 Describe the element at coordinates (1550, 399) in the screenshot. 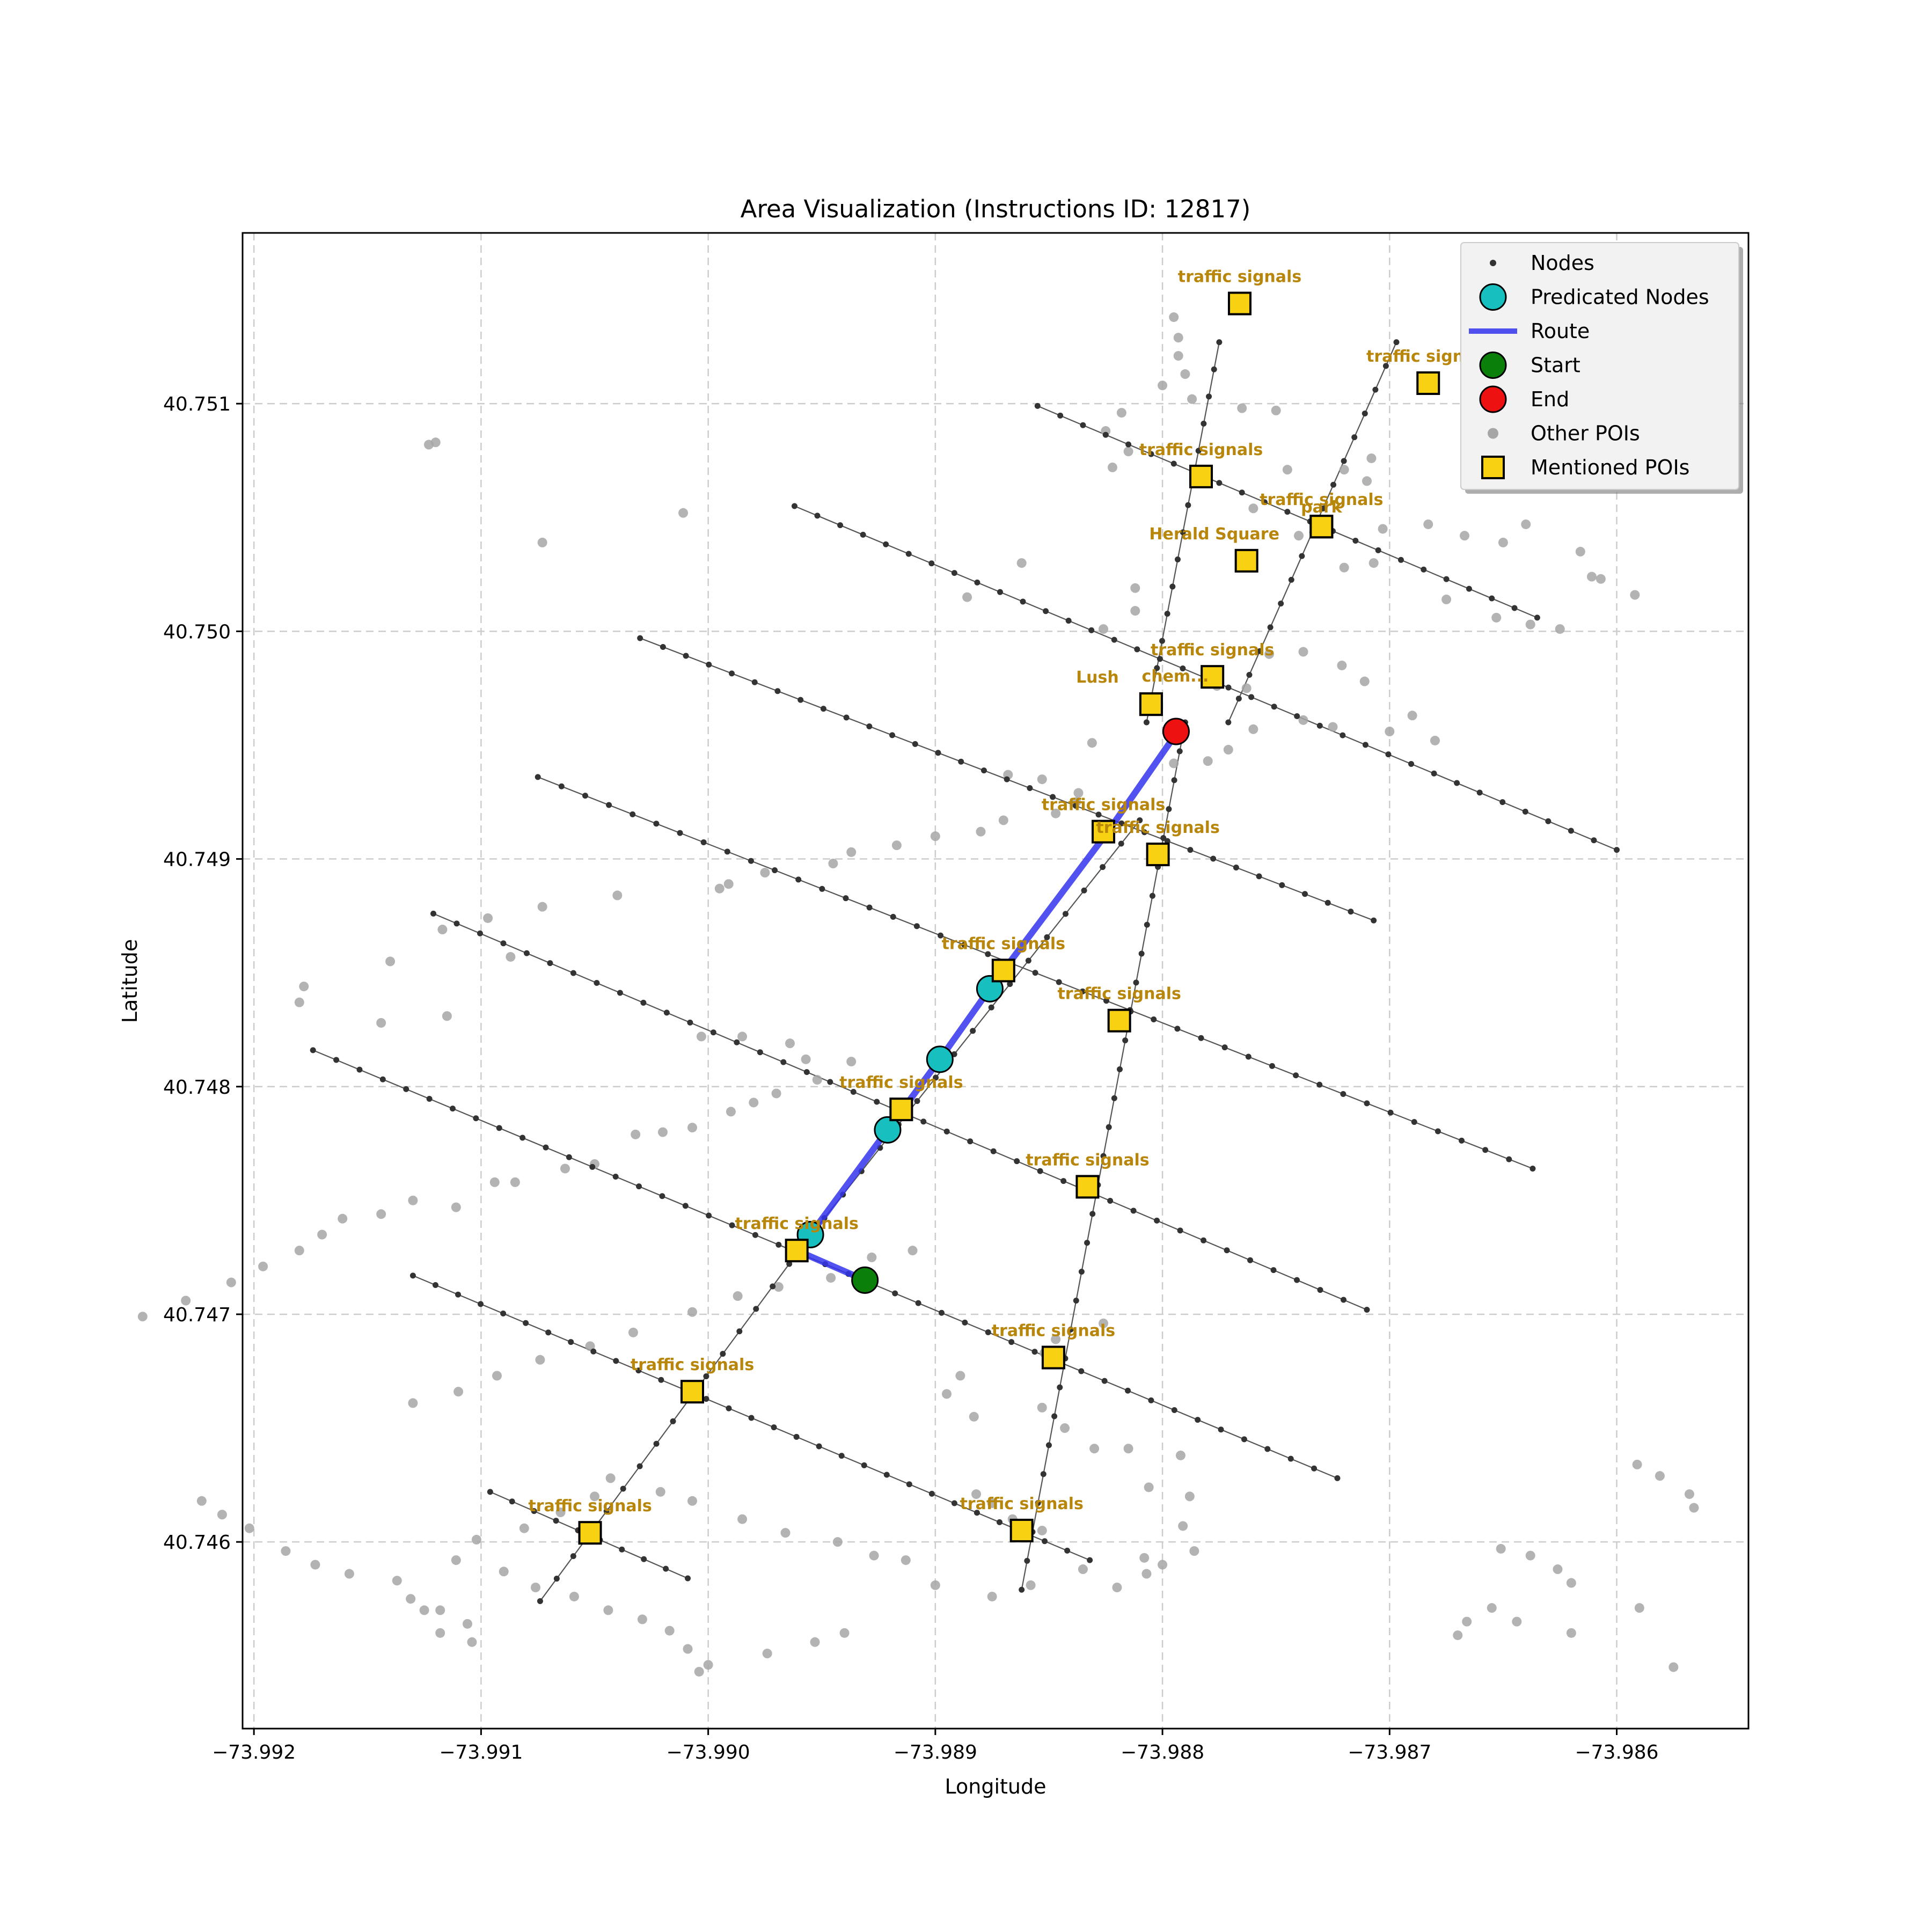

I see `legend-label: End` at that location.